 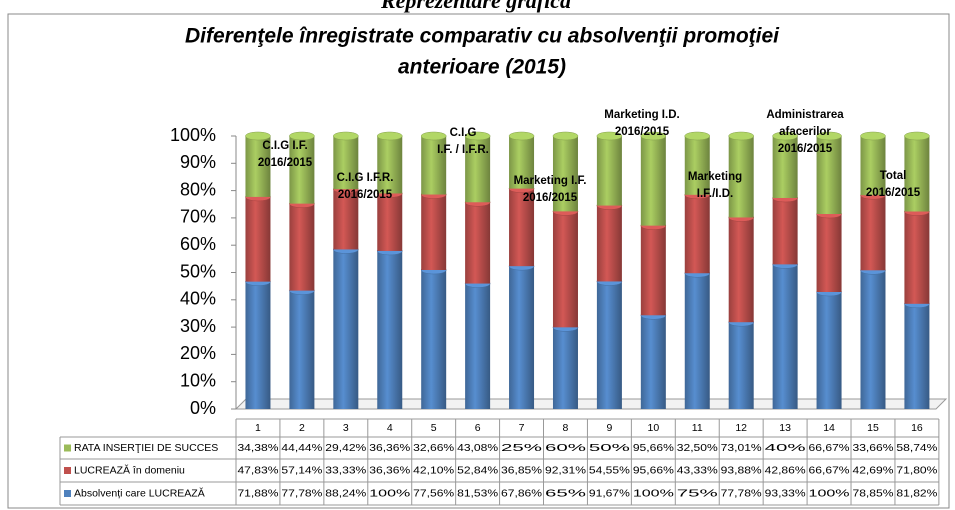 What do you see at coordinates (203, 408) in the screenshot?
I see `y-tick-label: 0%` at bounding box center [203, 408].